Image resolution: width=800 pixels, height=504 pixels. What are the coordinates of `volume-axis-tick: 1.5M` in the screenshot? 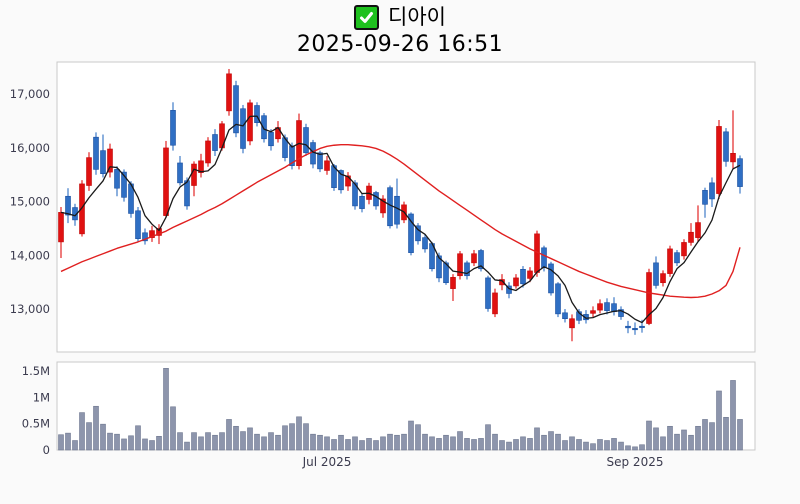 It's located at (36, 371).